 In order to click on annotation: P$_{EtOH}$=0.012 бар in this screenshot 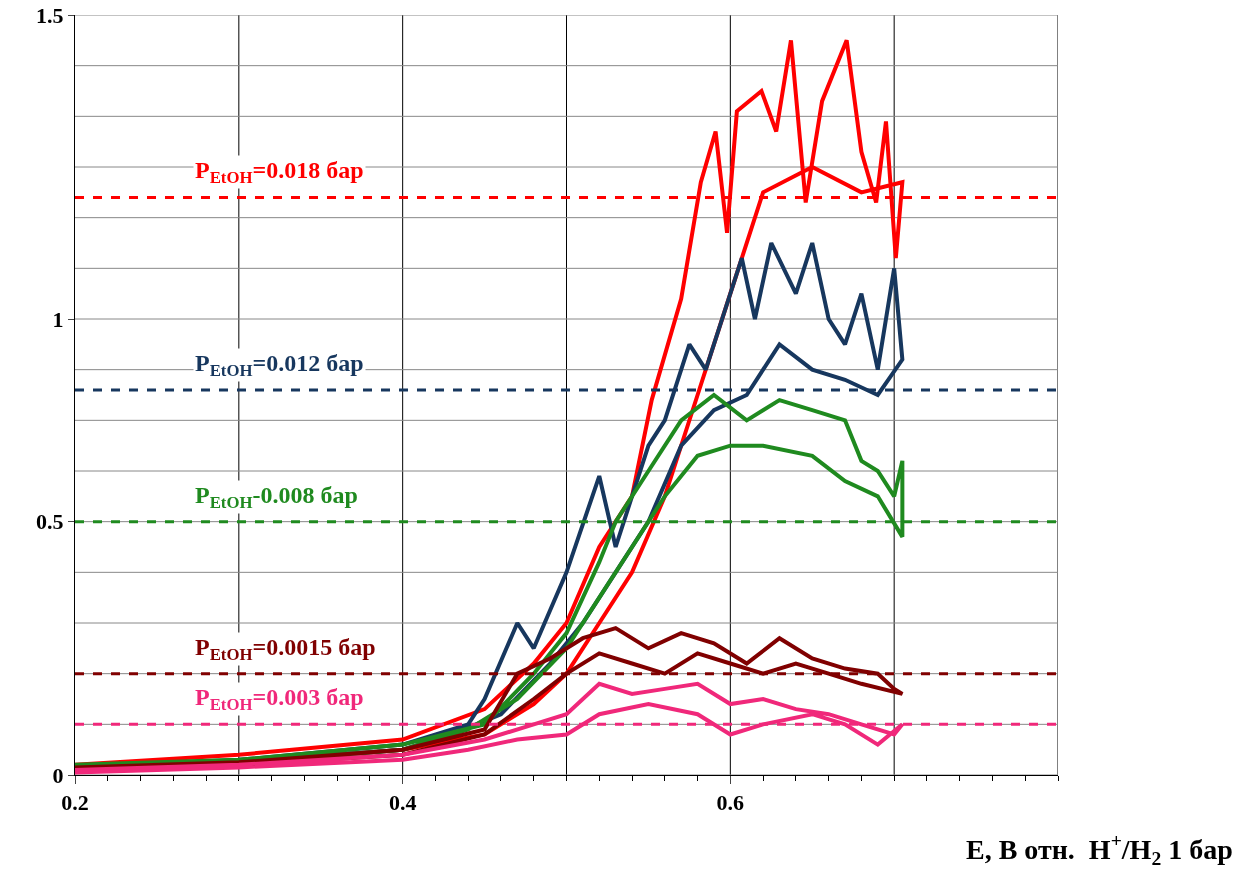, I will do `click(279, 365)`.